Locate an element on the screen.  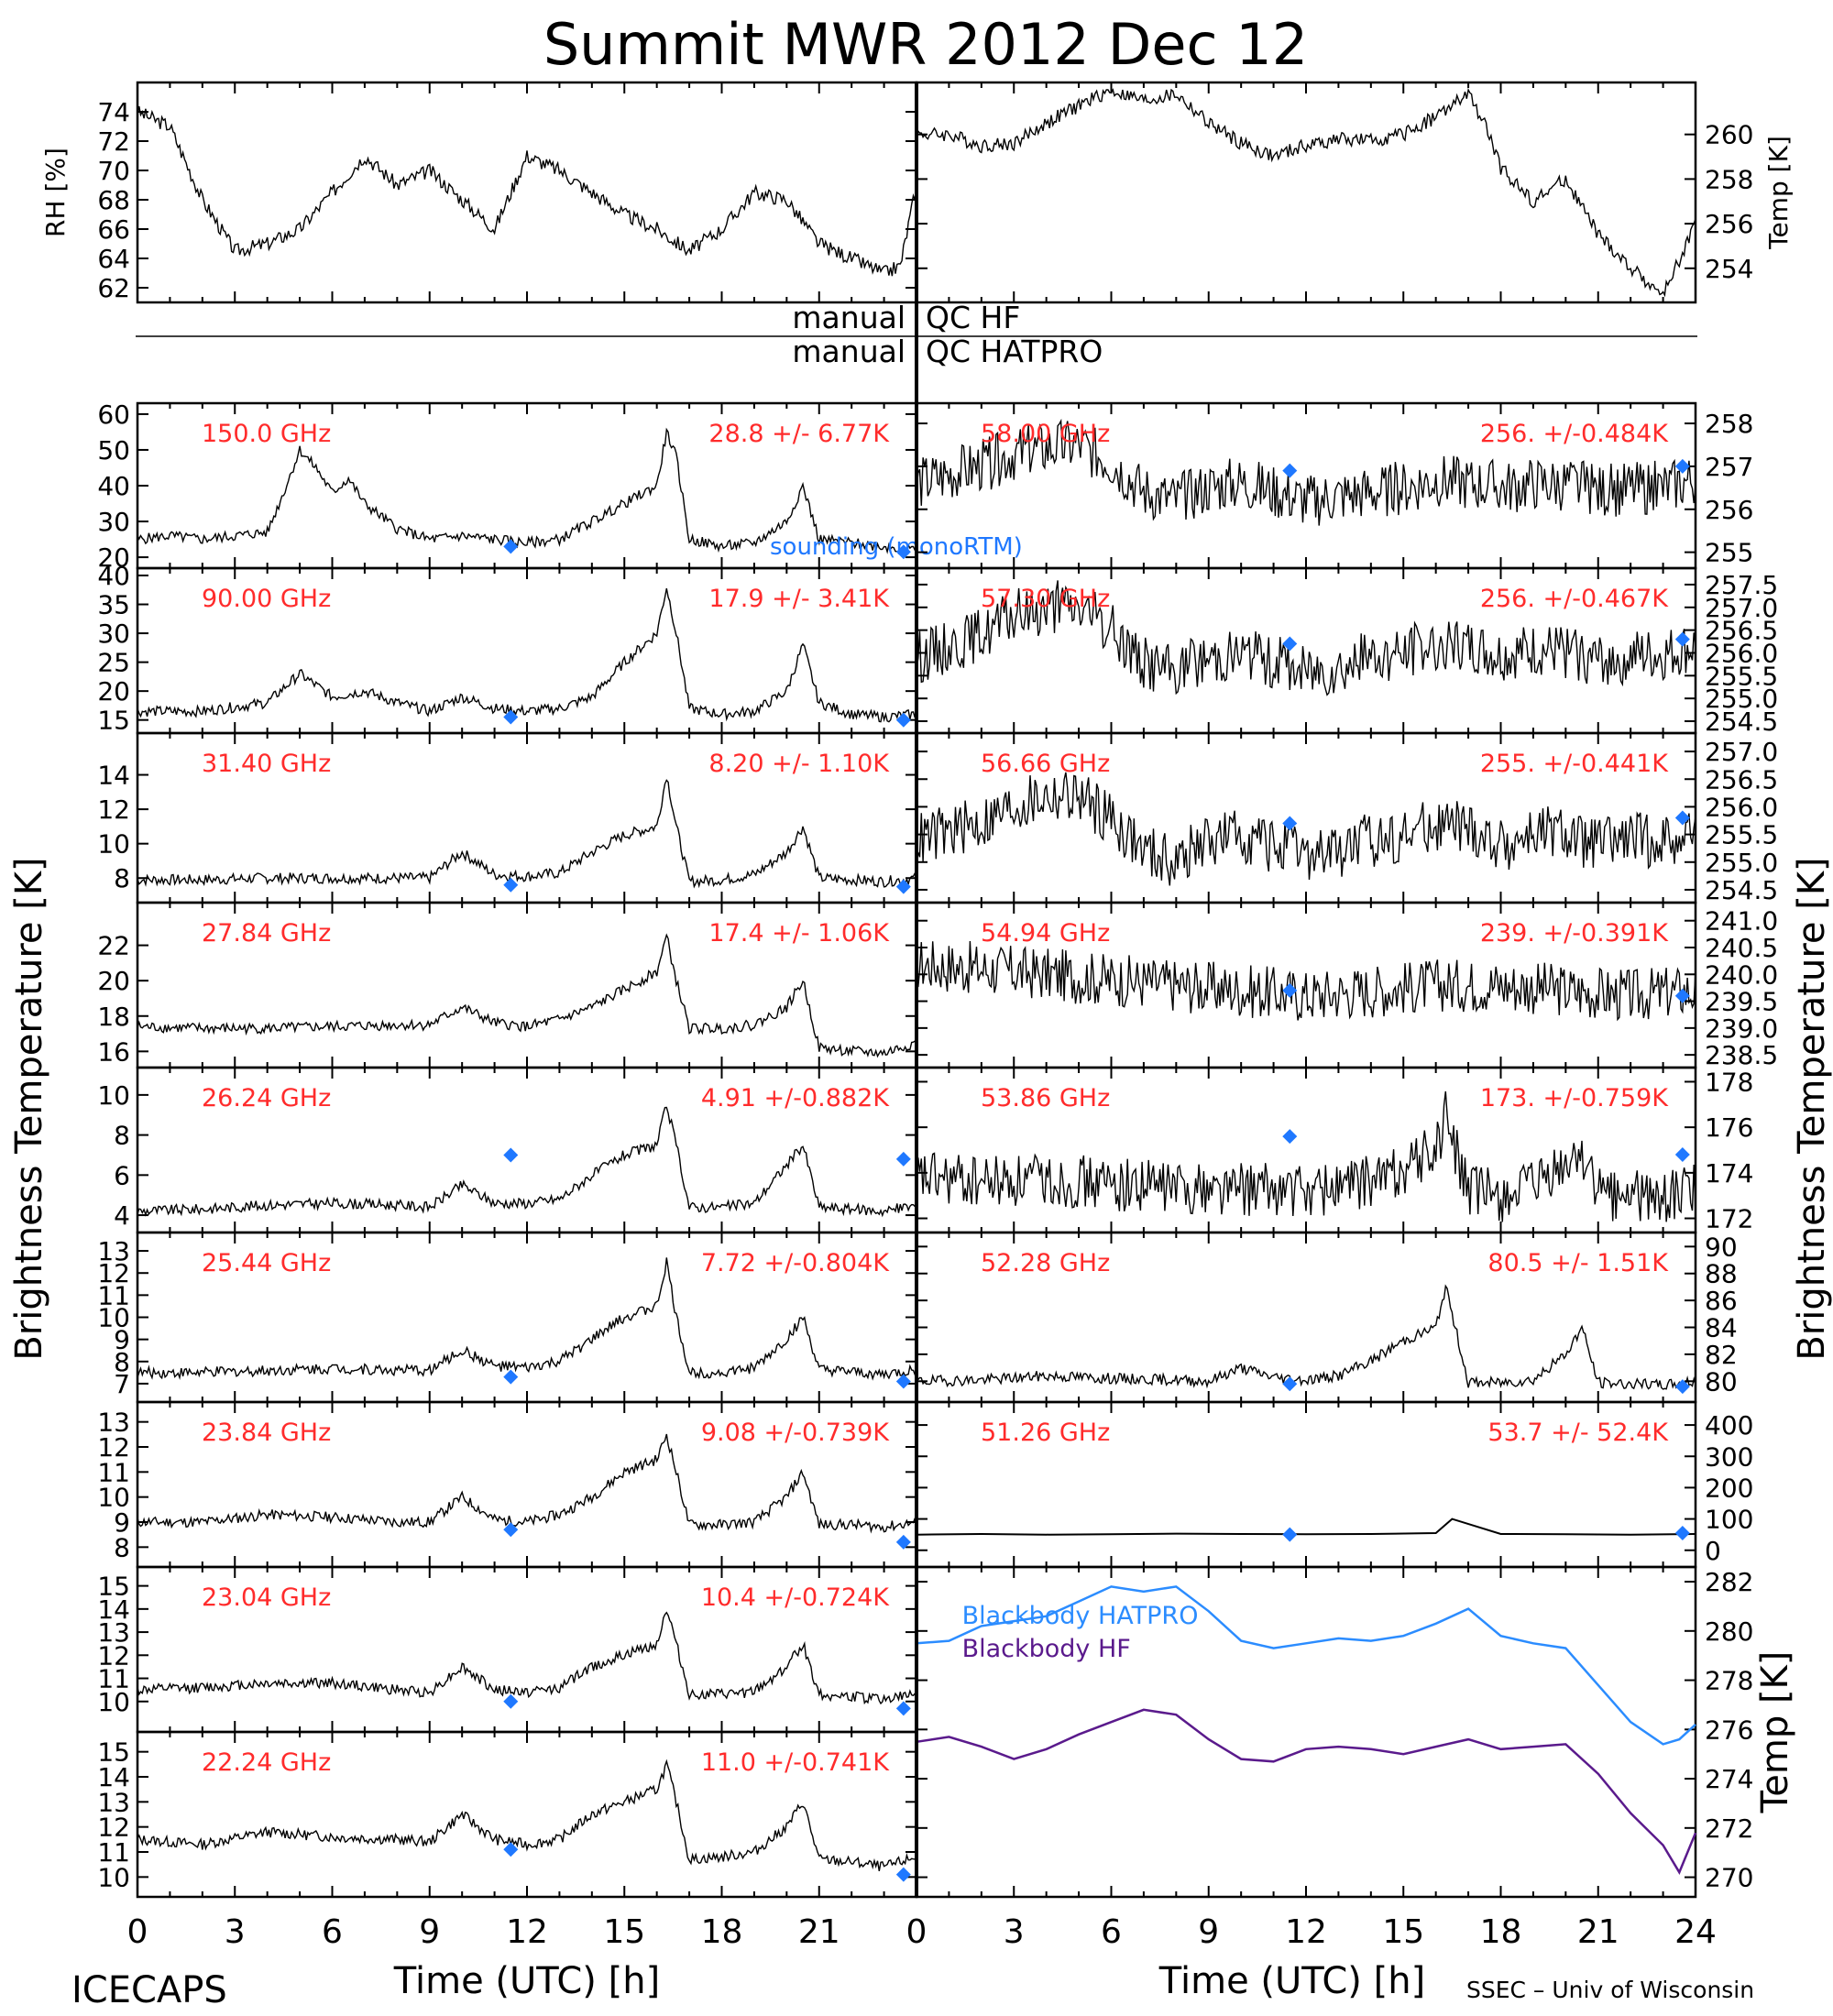
y-tick-label: 84 is located at coordinates (1721, 1328).